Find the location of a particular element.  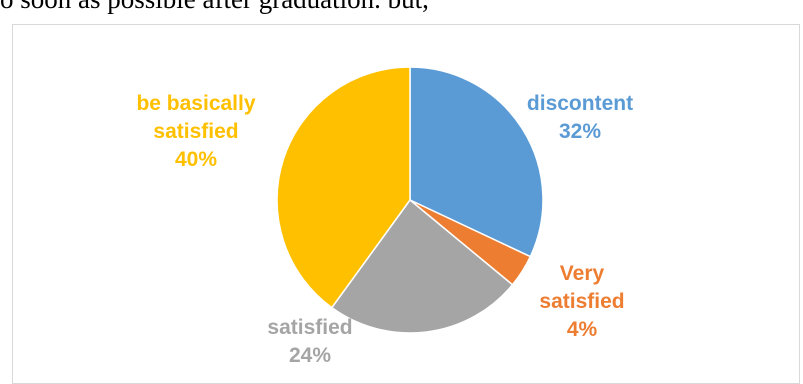

pie-slice-be-basically-satisfied is located at coordinates (343, 187).